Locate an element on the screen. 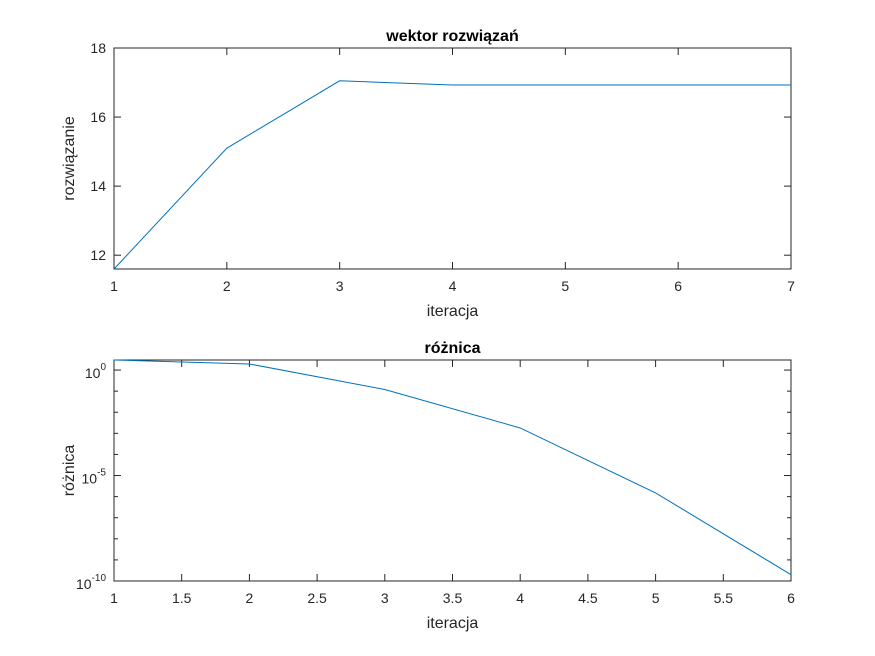  y-tick-label: 10⁻⁵ is located at coordinates (94, 477).